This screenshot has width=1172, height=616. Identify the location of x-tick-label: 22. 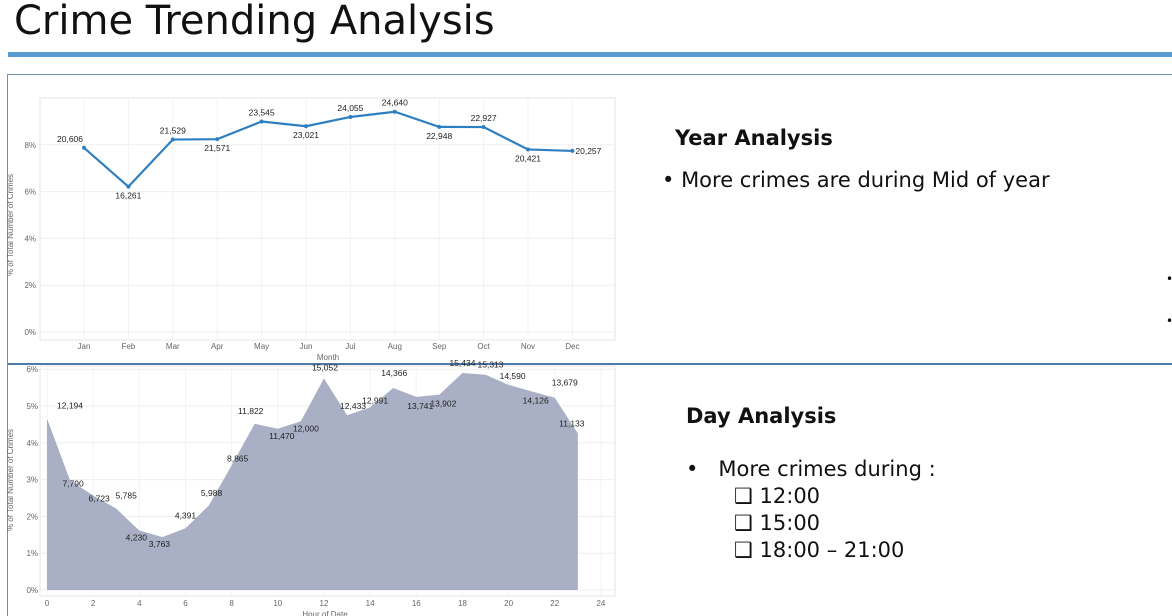
(554, 603).